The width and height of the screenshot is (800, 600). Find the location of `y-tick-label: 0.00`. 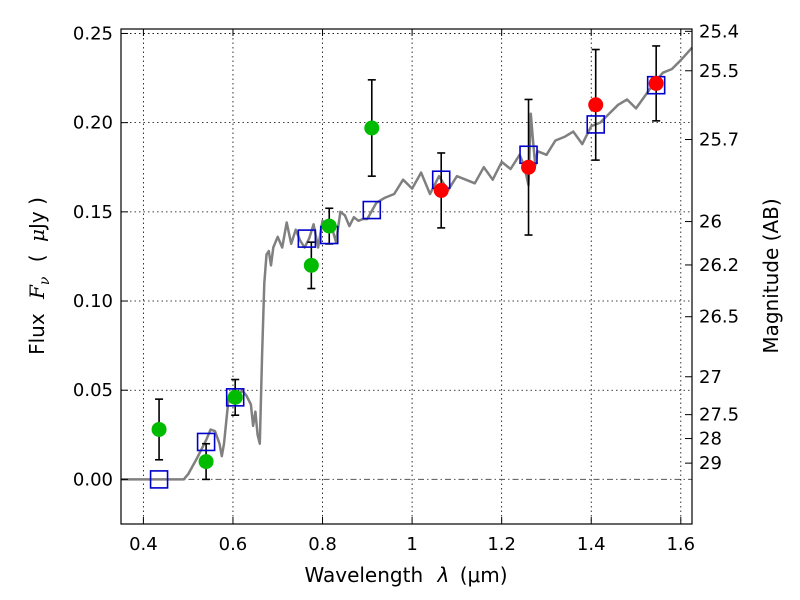

y-tick-label: 0.00 is located at coordinates (93, 479).